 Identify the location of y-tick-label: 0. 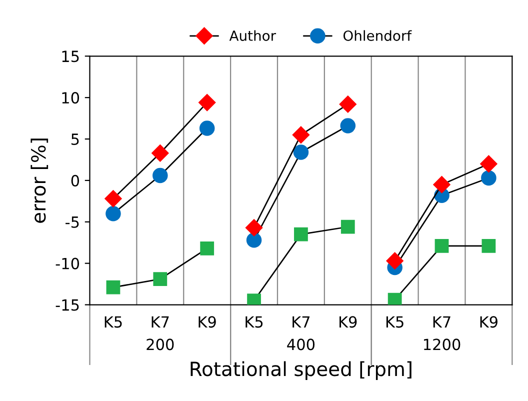
(75, 180).